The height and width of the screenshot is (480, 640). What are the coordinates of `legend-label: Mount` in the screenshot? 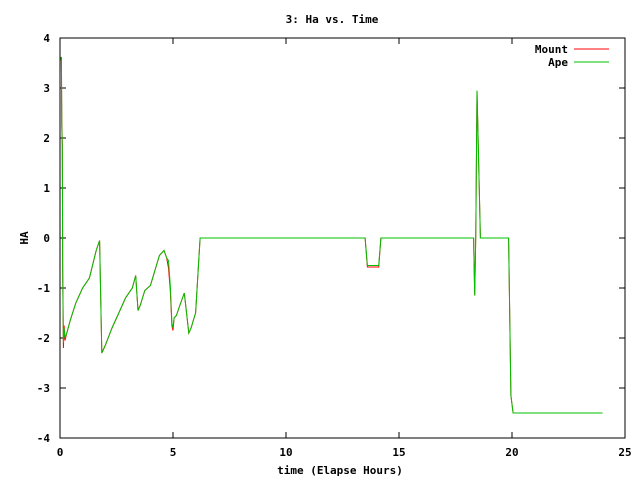 It's located at (551, 49).